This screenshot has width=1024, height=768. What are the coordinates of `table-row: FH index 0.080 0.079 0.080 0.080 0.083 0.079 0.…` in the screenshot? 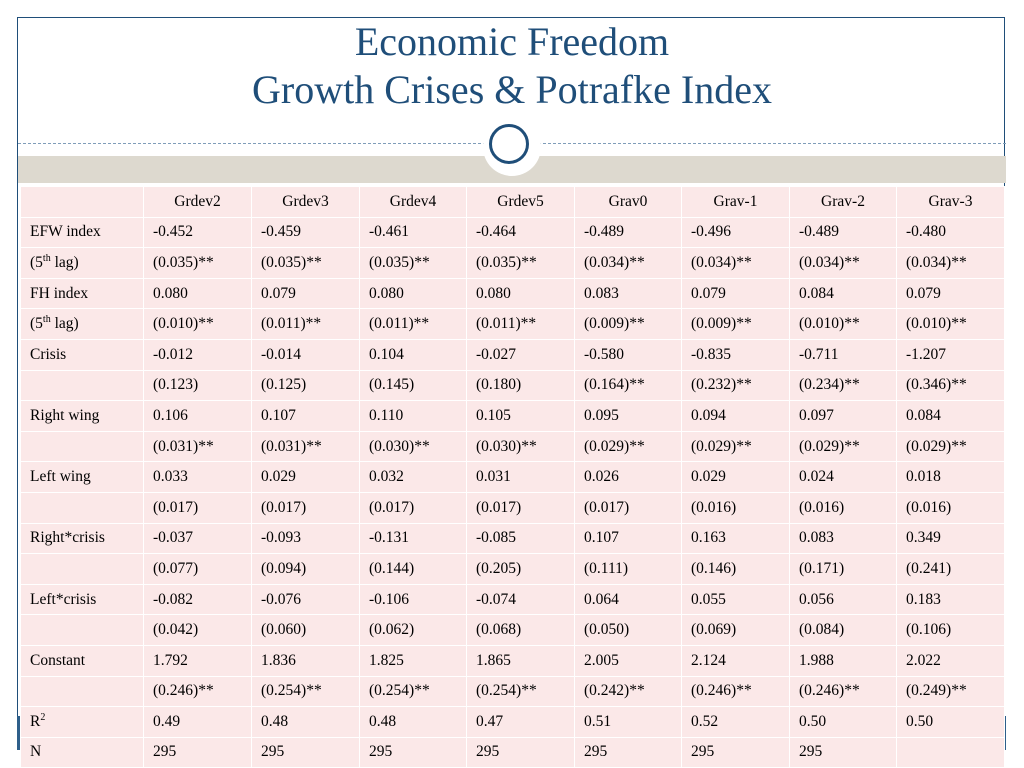 It's located at (512, 293).